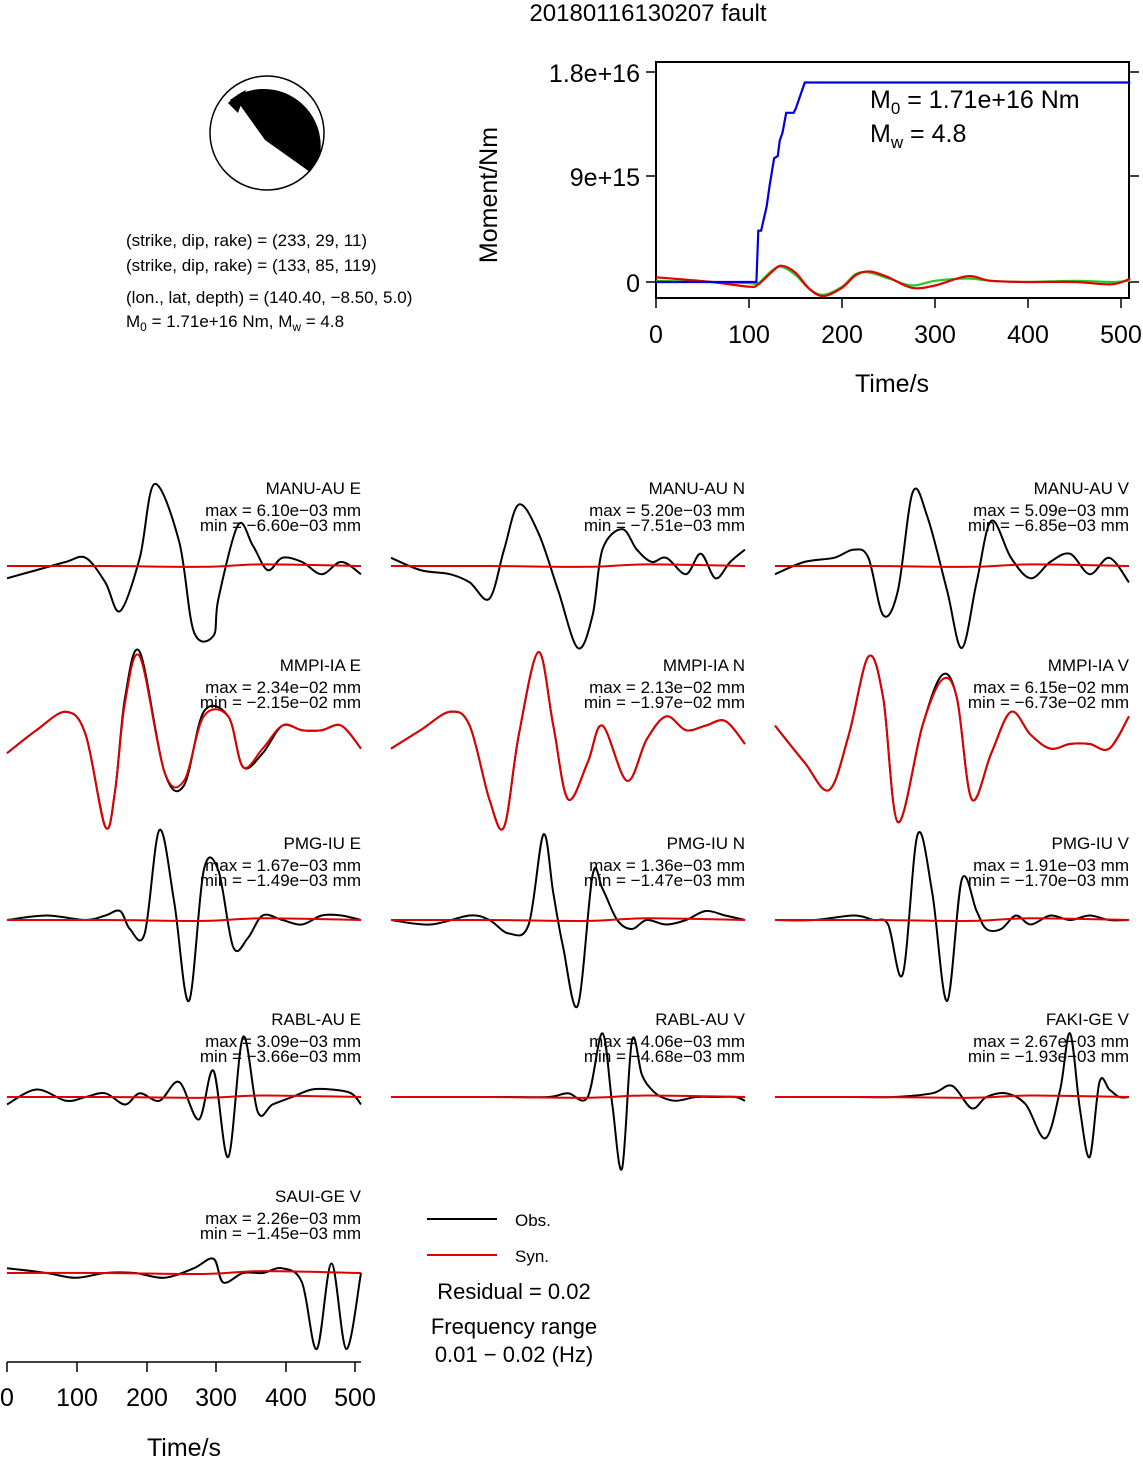 The height and width of the screenshot is (1458, 1143). Describe the element at coordinates (283, 865) in the screenshot. I see `max-label: max = 1.67e−03 mm` at that location.